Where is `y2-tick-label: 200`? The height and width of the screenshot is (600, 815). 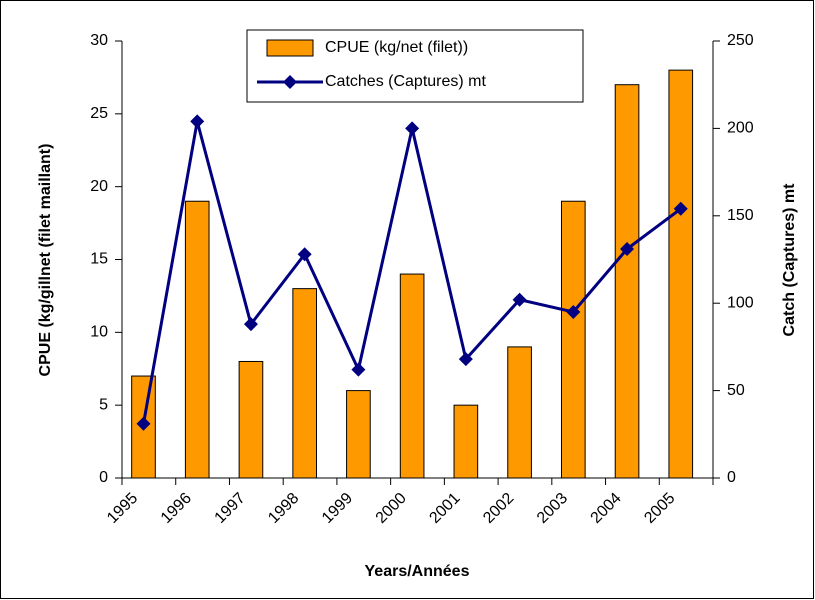
y2-tick-label: 200 is located at coordinates (740, 128).